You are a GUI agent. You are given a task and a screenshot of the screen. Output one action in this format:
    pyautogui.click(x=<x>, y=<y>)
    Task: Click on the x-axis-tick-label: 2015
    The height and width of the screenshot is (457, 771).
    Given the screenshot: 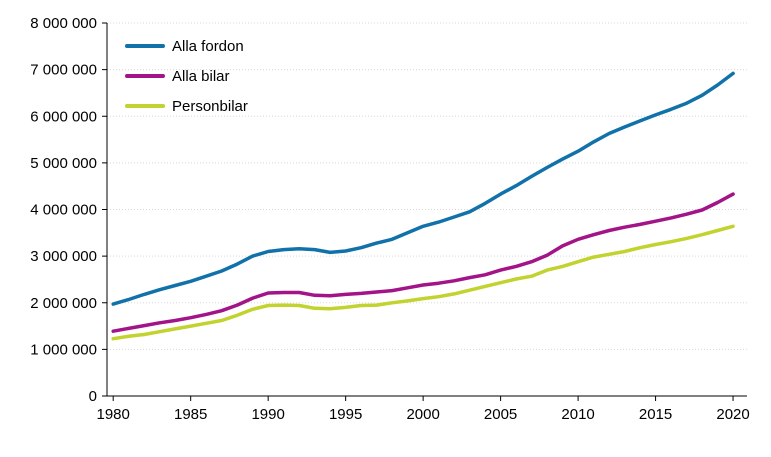 What is the action you would take?
    pyautogui.click(x=655, y=414)
    